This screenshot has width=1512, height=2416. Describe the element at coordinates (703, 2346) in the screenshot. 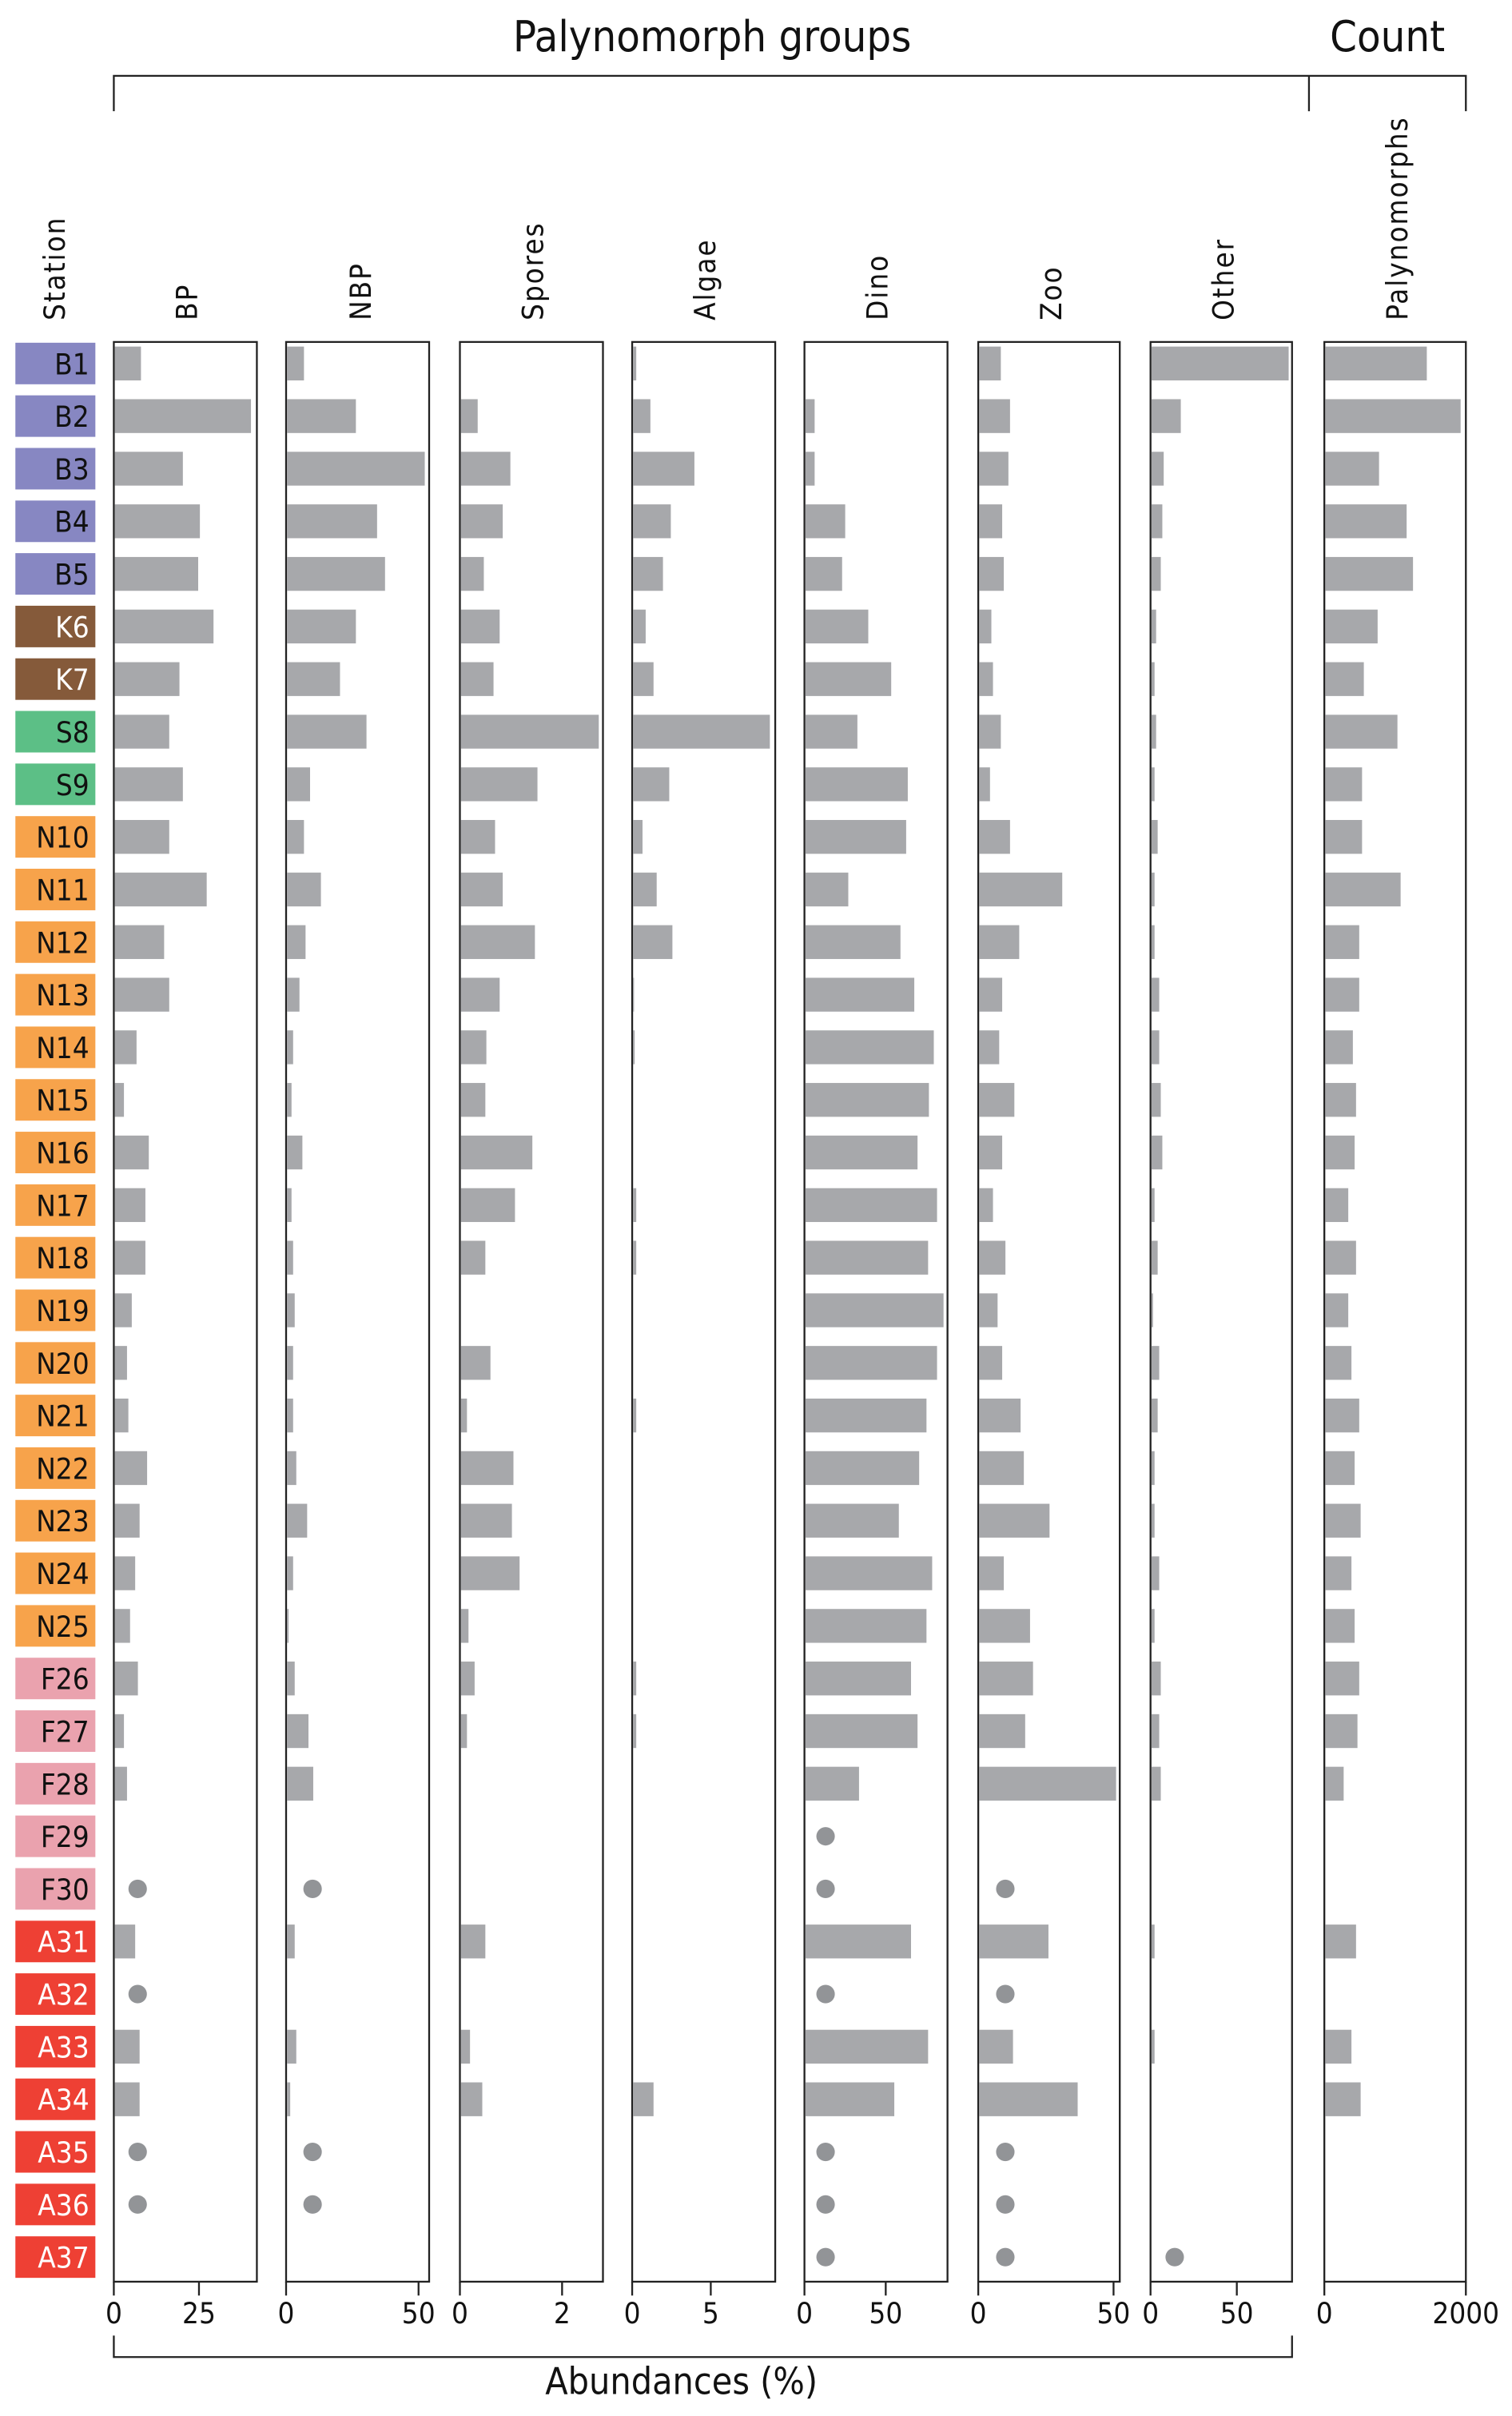

I see `bottom-bracket` at that location.